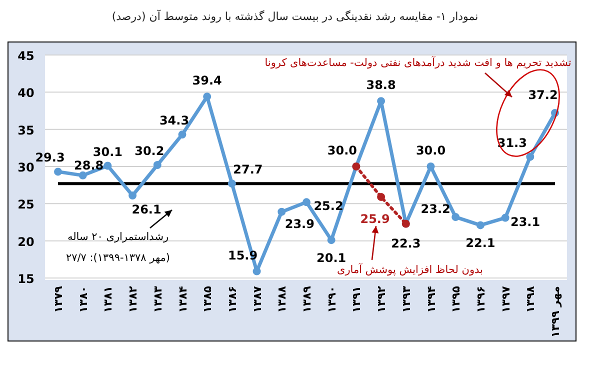 Image resolution: width=591 pixels, height=376 pixels. I want to click on x-tick-label: مهر ۱۳۹۹, so click(555, 312).